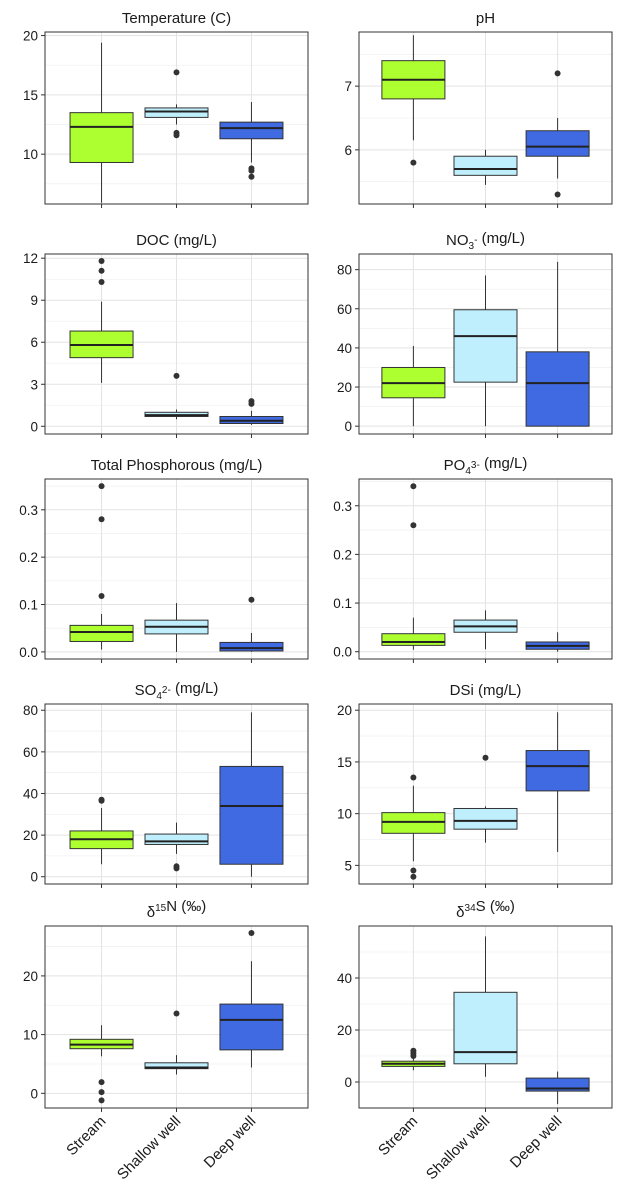 This screenshot has height=1197, width=618. What do you see at coordinates (166, 1040) in the screenshot?
I see `panel-9: δ15N (‰) 0 10 20 Stream Shallow well Deep well` at bounding box center [166, 1040].